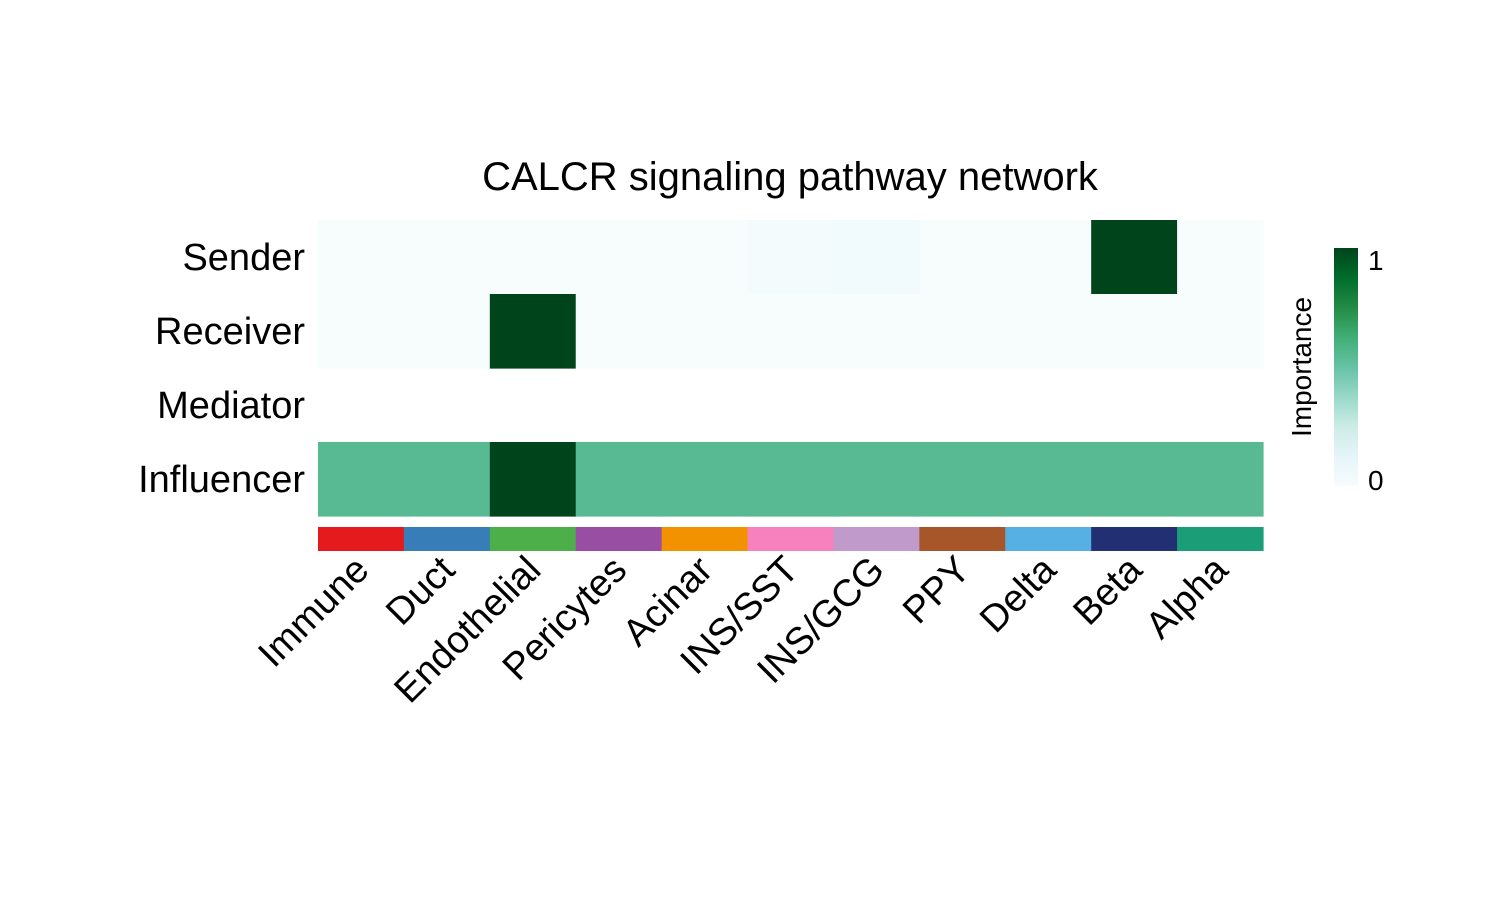 The image size is (1500, 900). What do you see at coordinates (1108, 591) in the screenshot?
I see `column-label-beta: Beta` at bounding box center [1108, 591].